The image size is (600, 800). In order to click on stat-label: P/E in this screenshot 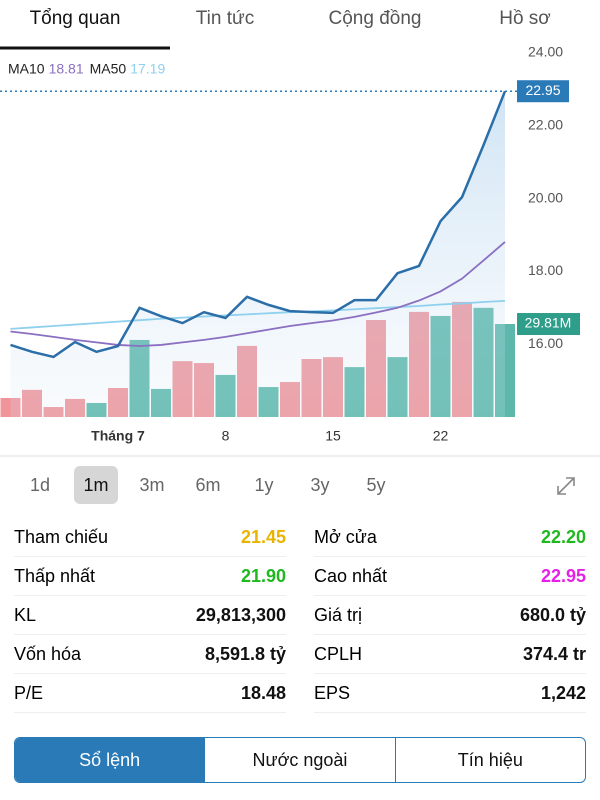, I will do `click(29, 692)`.